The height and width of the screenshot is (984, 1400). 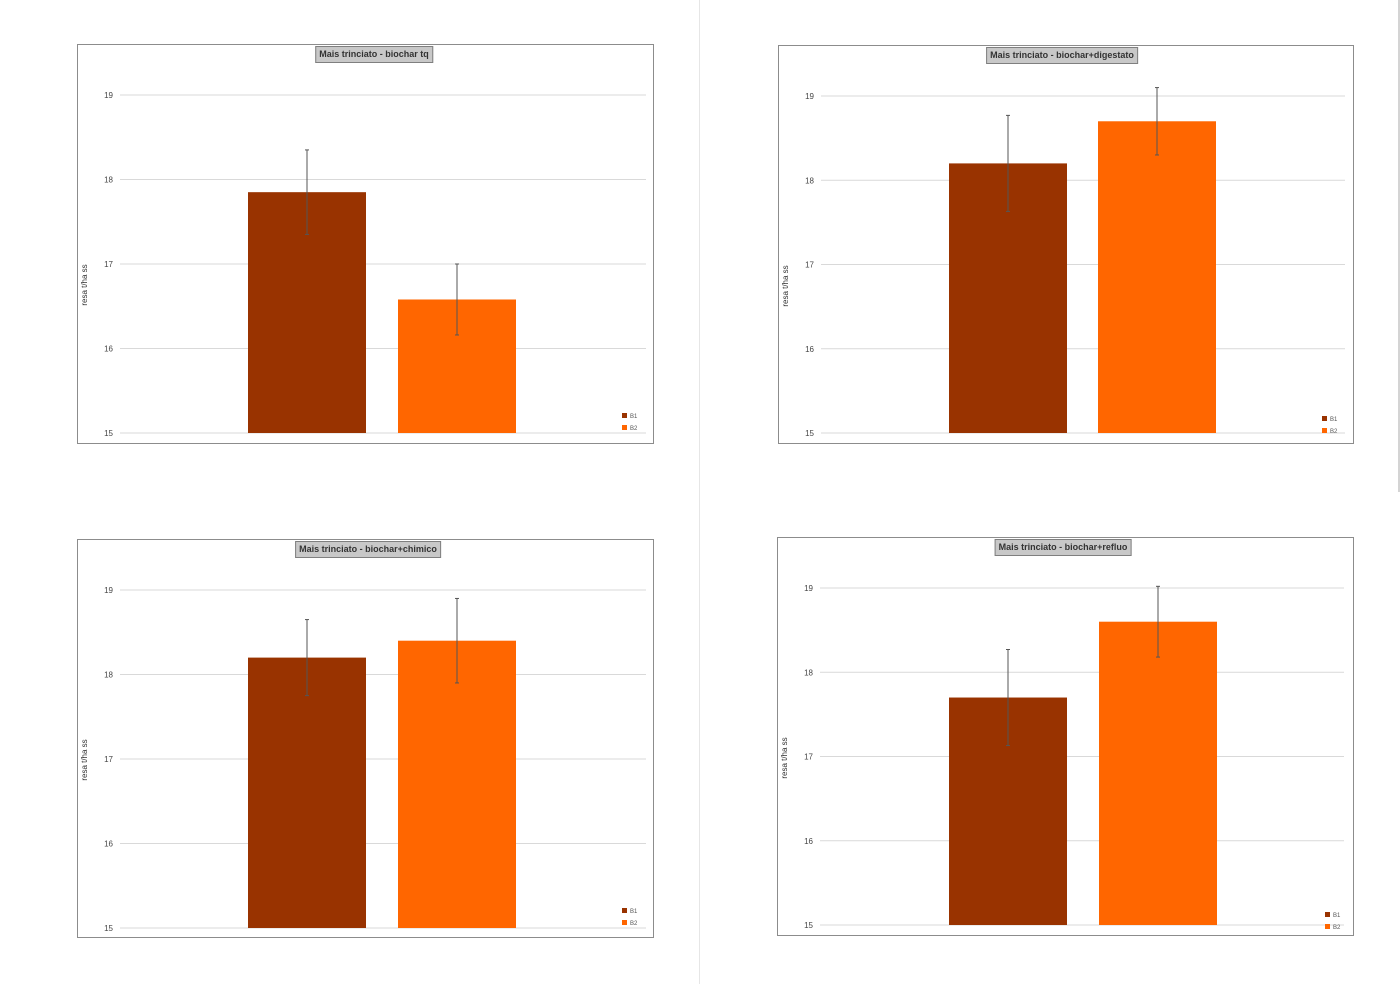 What do you see at coordinates (699, 492) in the screenshot?
I see `page-divider` at bounding box center [699, 492].